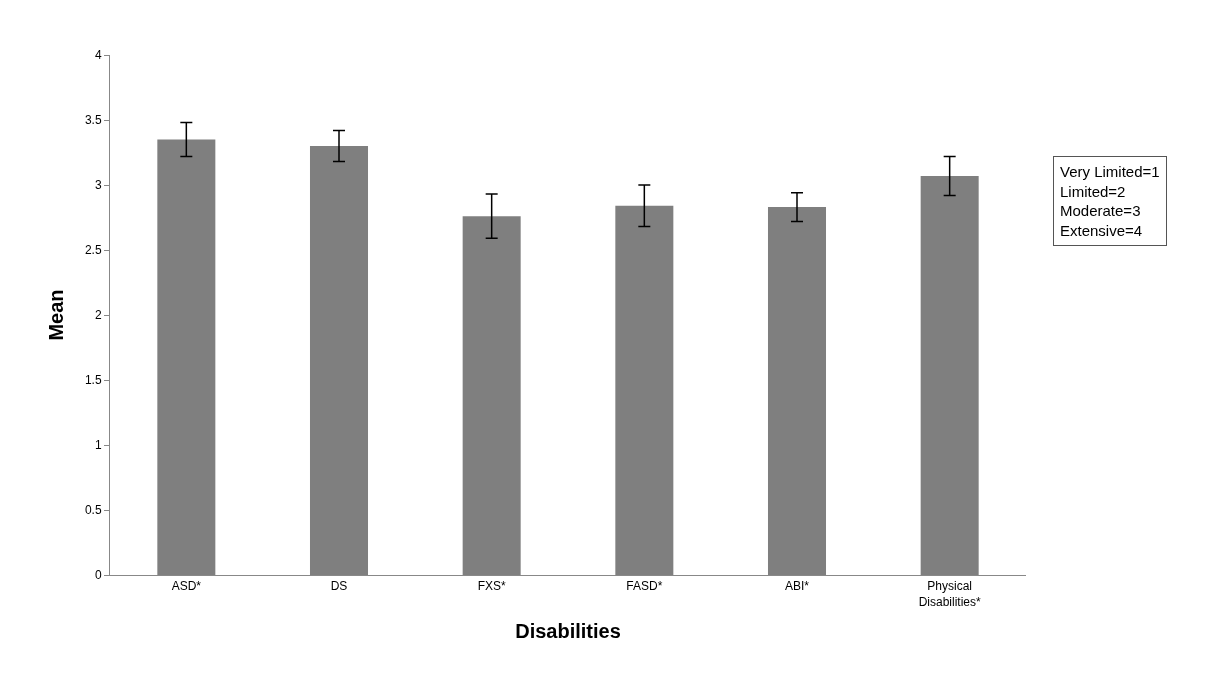 This screenshot has width=1226, height=685. What do you see at coordinates (56, 315) in the screenshot?
I see `y-axis-title: Mean` at bounding box center [56, 315].